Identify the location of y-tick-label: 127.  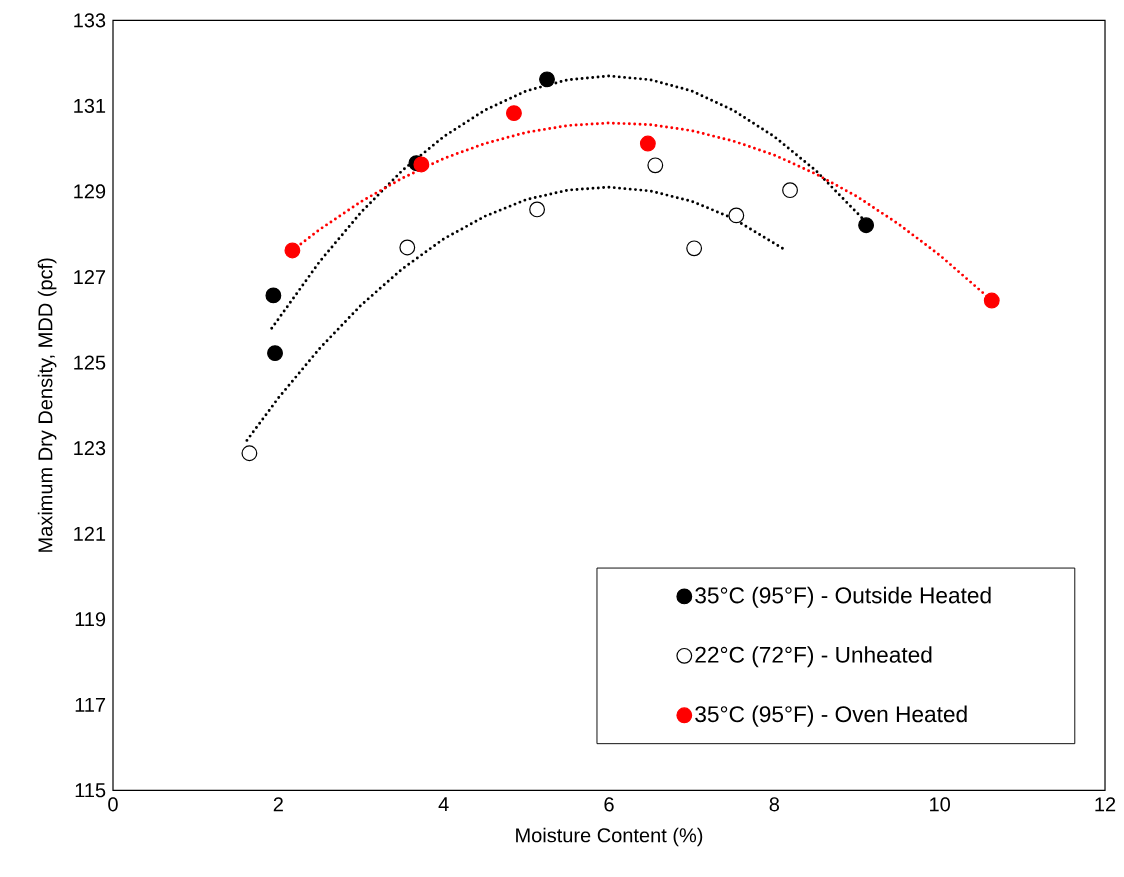
(90, 276).